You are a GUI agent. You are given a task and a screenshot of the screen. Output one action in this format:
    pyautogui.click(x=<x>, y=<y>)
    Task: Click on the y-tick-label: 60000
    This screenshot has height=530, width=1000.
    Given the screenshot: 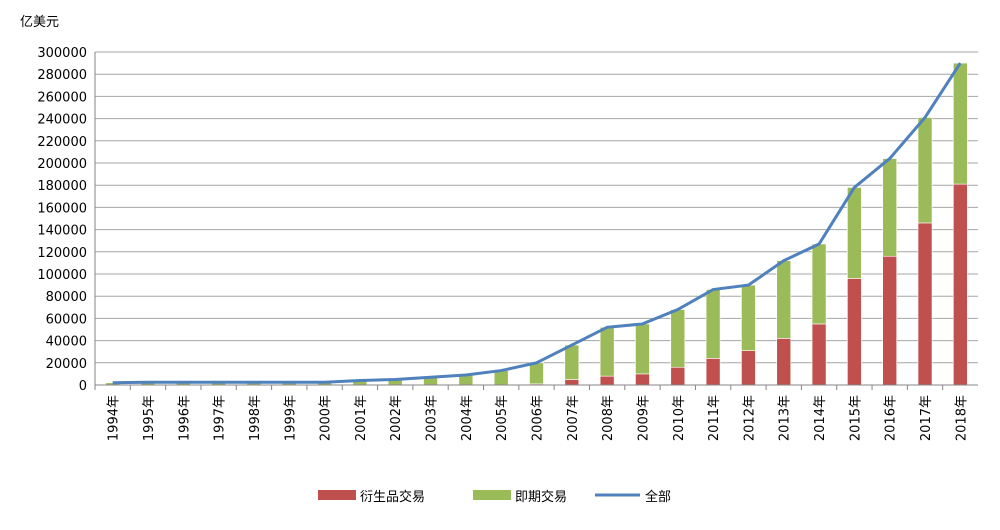 What is the action you would take?
    pyautogui.click(x=66, y=319)
    